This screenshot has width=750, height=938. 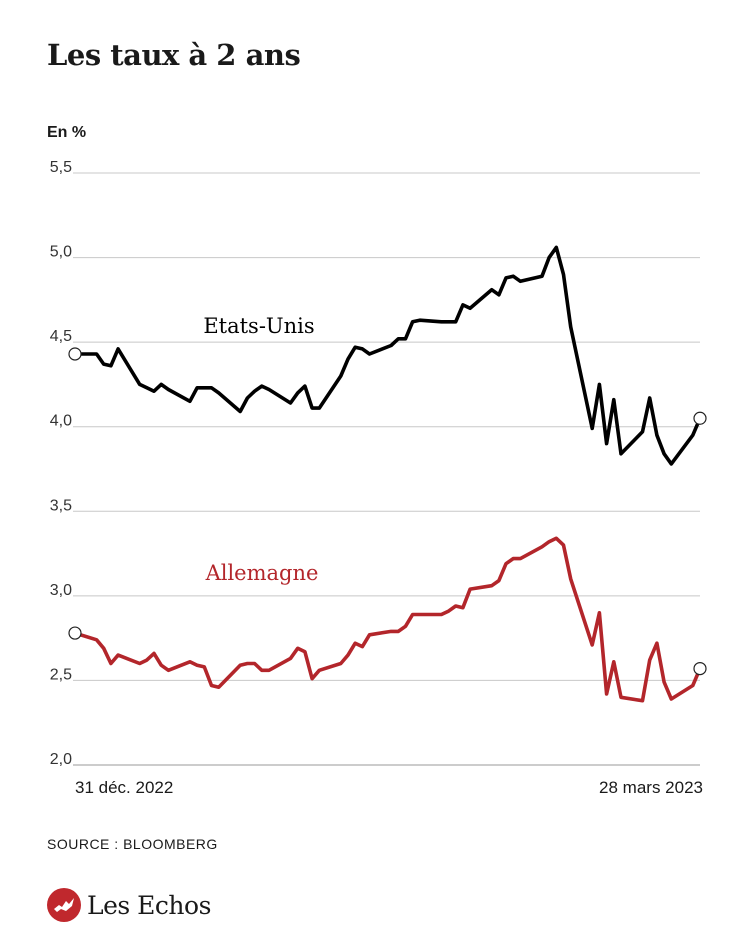 I want to click on series-label: Etats-Unis, so click(x=258, y=326).